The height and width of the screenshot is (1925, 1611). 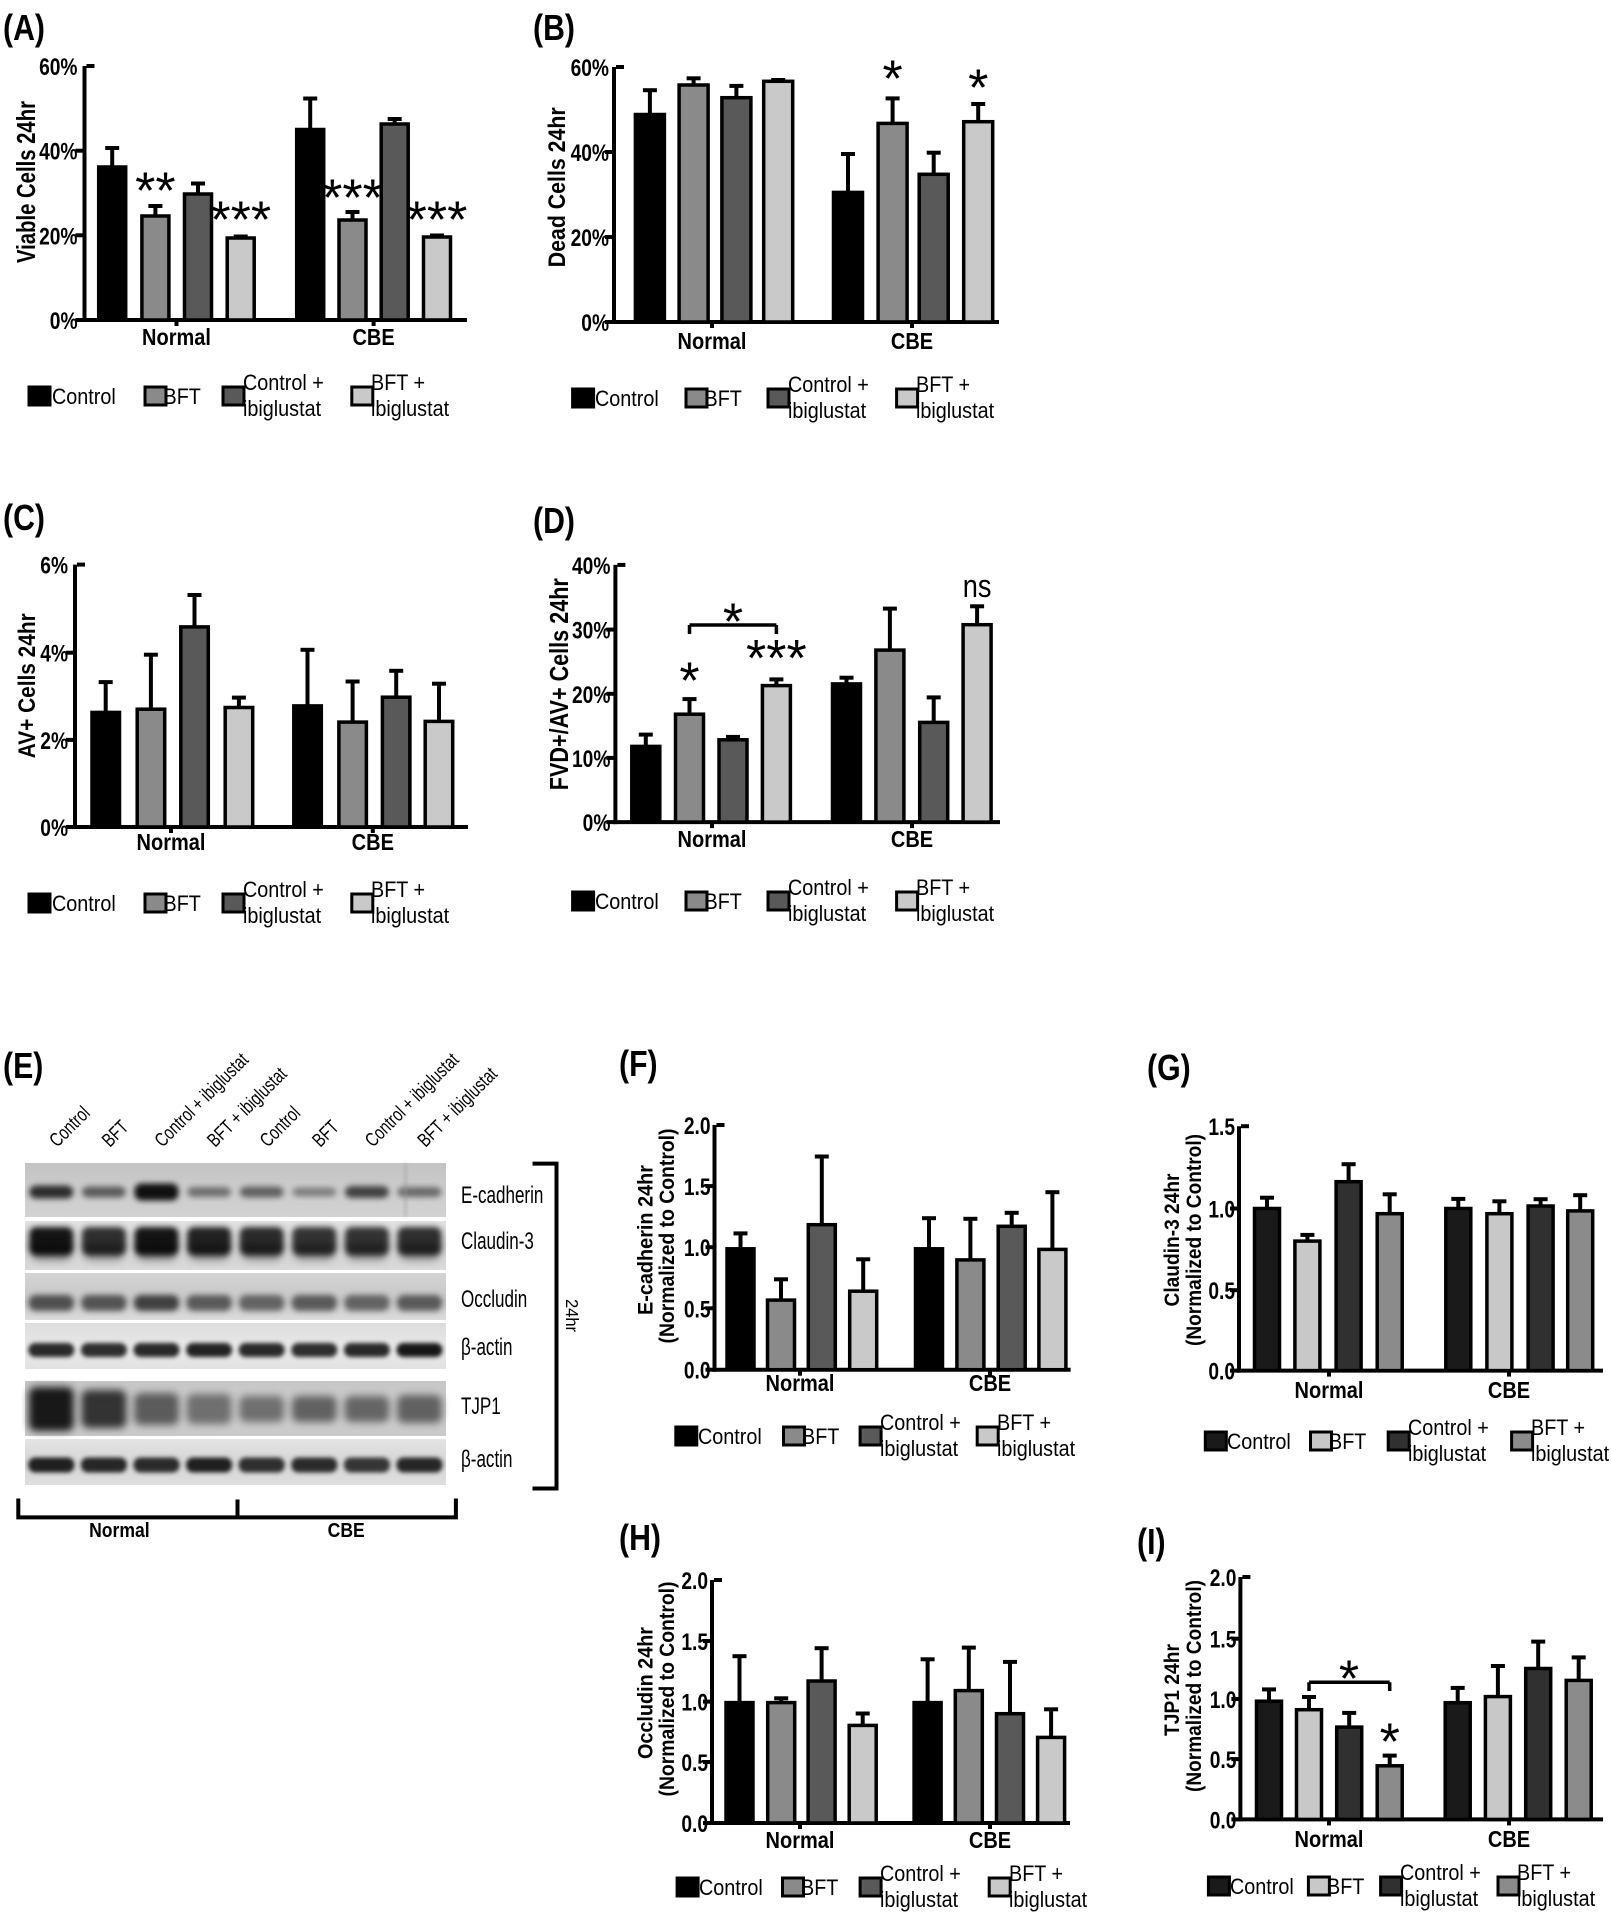 What do you see at coordinates (54, 654) in the screenshot?
I see `svg-text: 4%` at bounding box center [54, 654].